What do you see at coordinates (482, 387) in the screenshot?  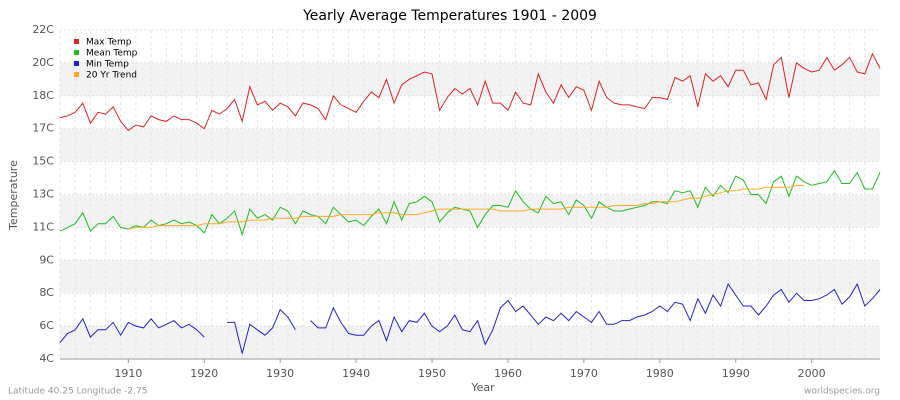 I see `x-axis-label: Year` at bounding box center [482, 387].